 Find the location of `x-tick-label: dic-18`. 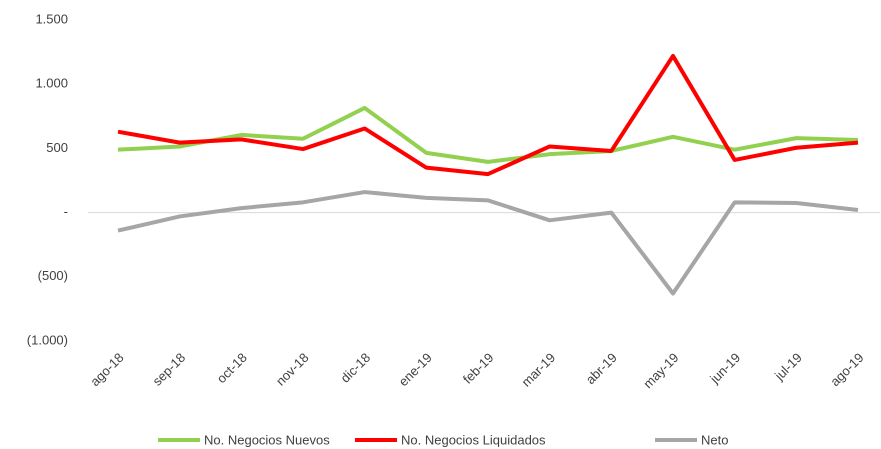

x-tick-label: dic-18 is located at coordinates (356, 368).